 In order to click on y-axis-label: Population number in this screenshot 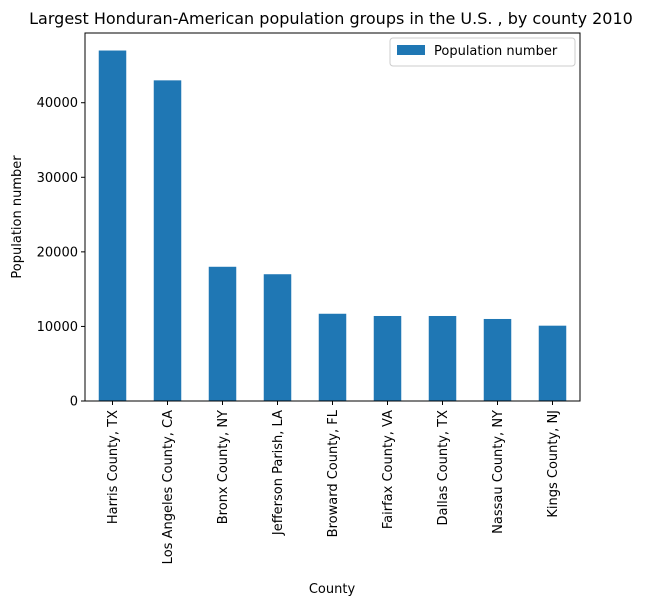, I will do `click(17, 217)`.